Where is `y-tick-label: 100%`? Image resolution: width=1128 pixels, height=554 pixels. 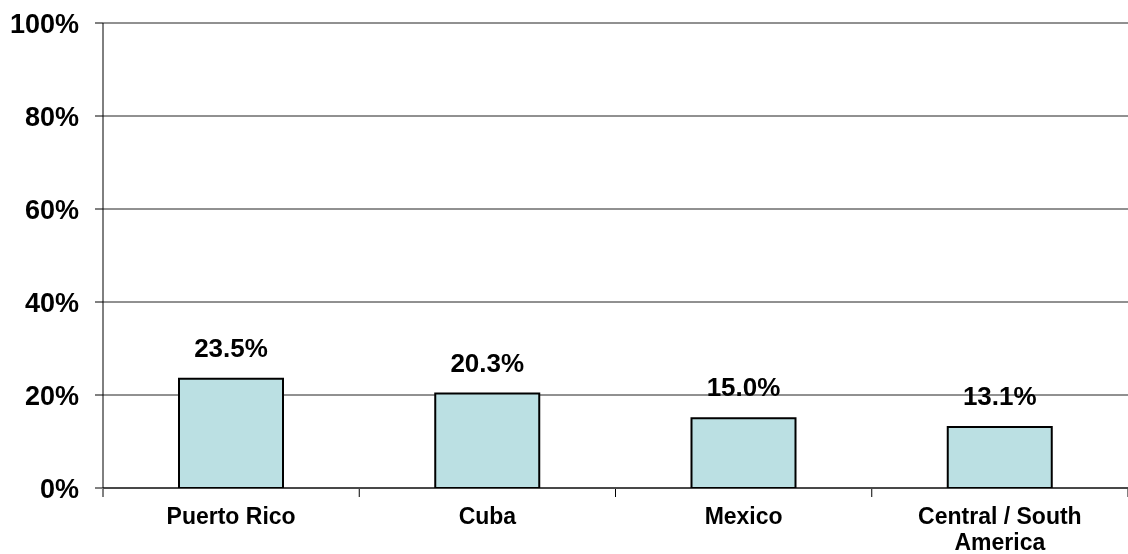 y-tick-label: 100% is located at coordinates (44, 23).